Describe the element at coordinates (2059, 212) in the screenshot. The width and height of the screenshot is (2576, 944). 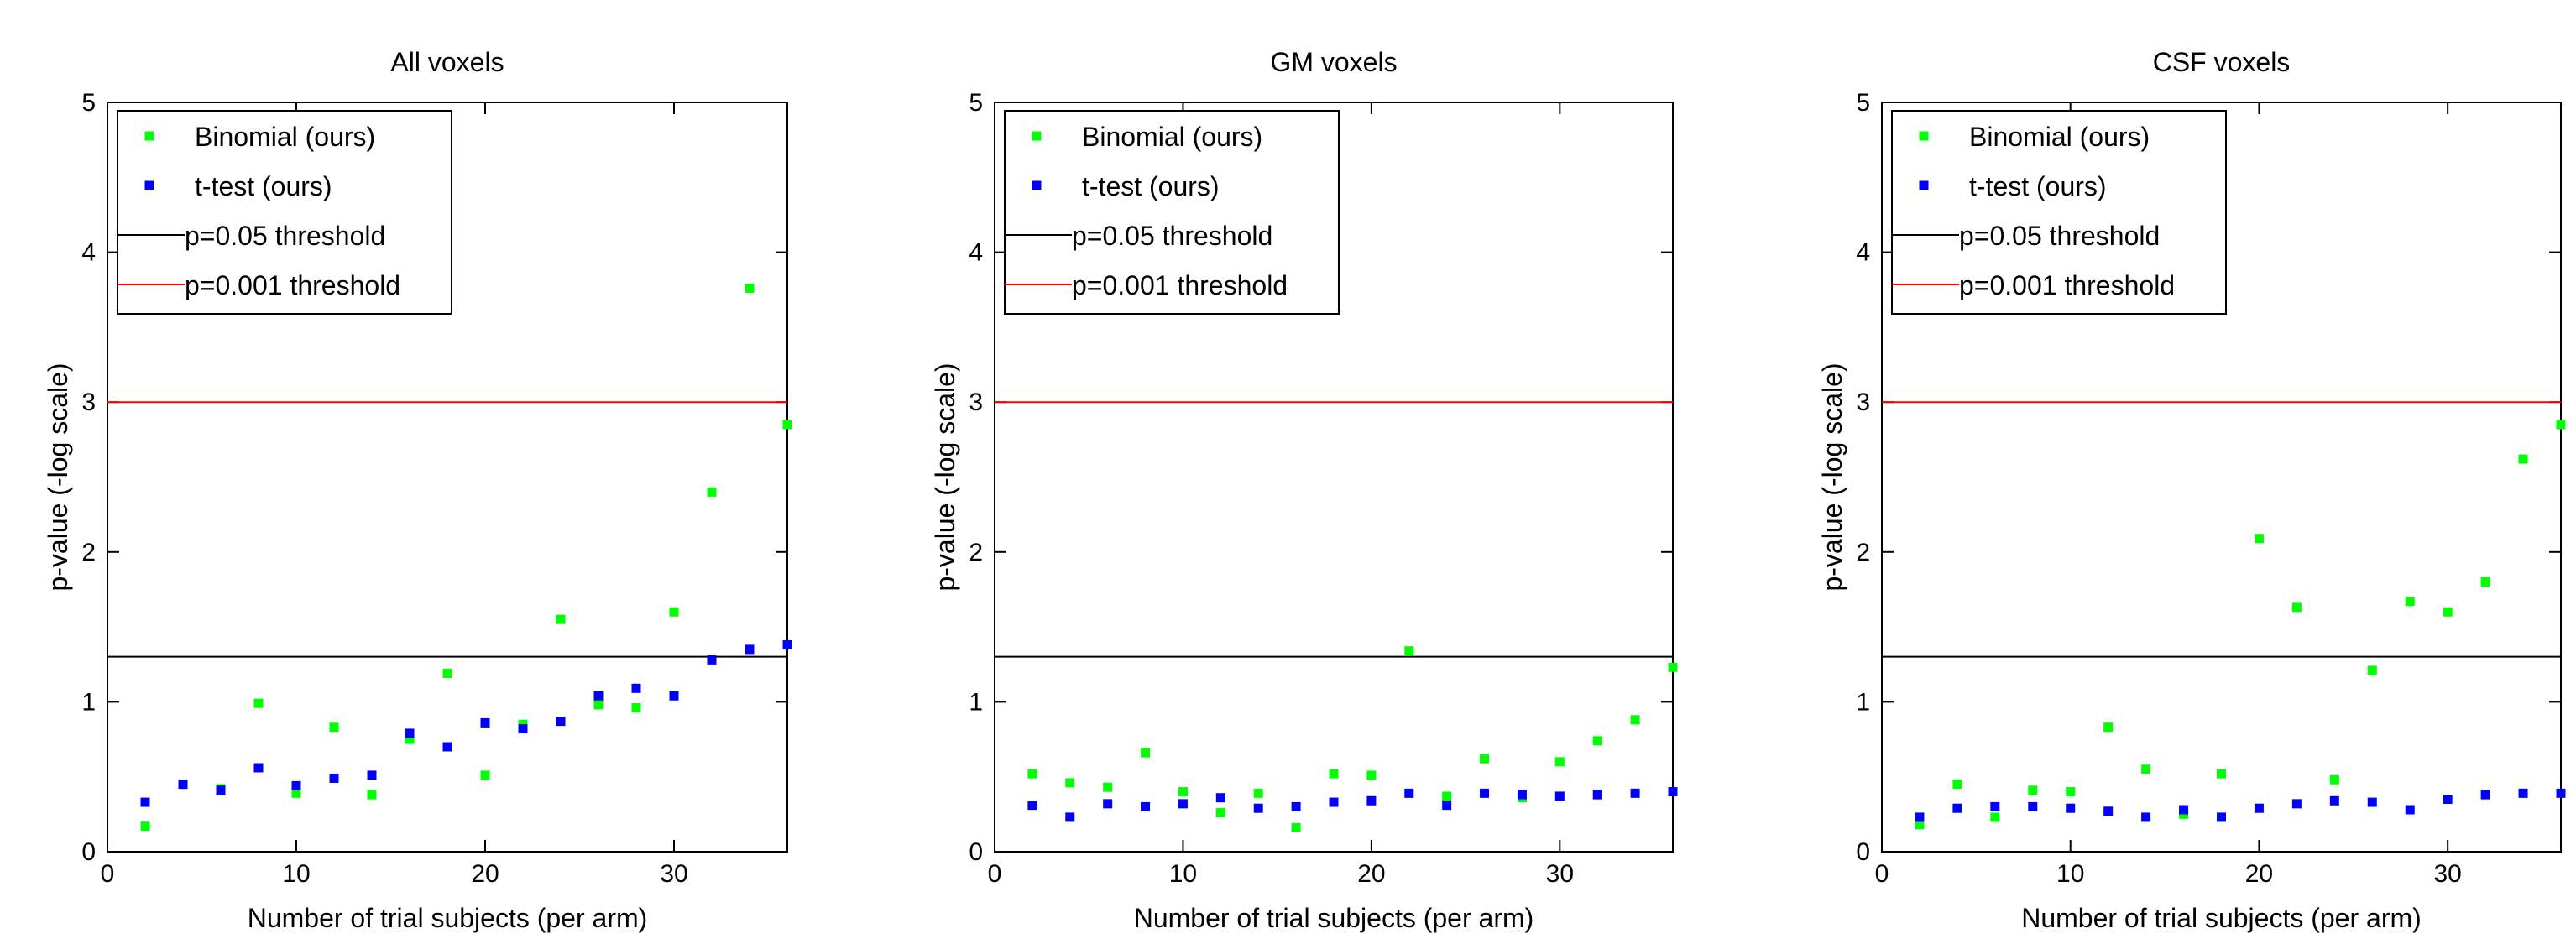
I see `legend-box` at that location.